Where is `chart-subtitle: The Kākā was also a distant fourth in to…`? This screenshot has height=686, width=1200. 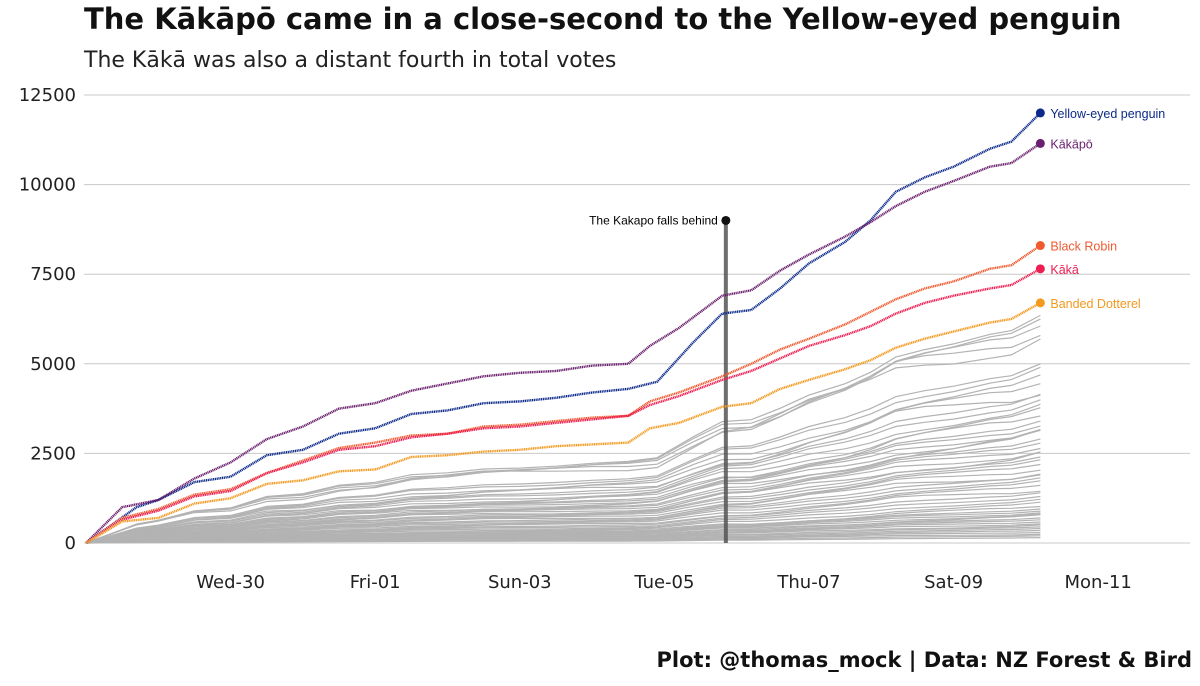
chart-subtitle: The Kākā was also a distant fourth in to… is located at coordinates (350, 60).